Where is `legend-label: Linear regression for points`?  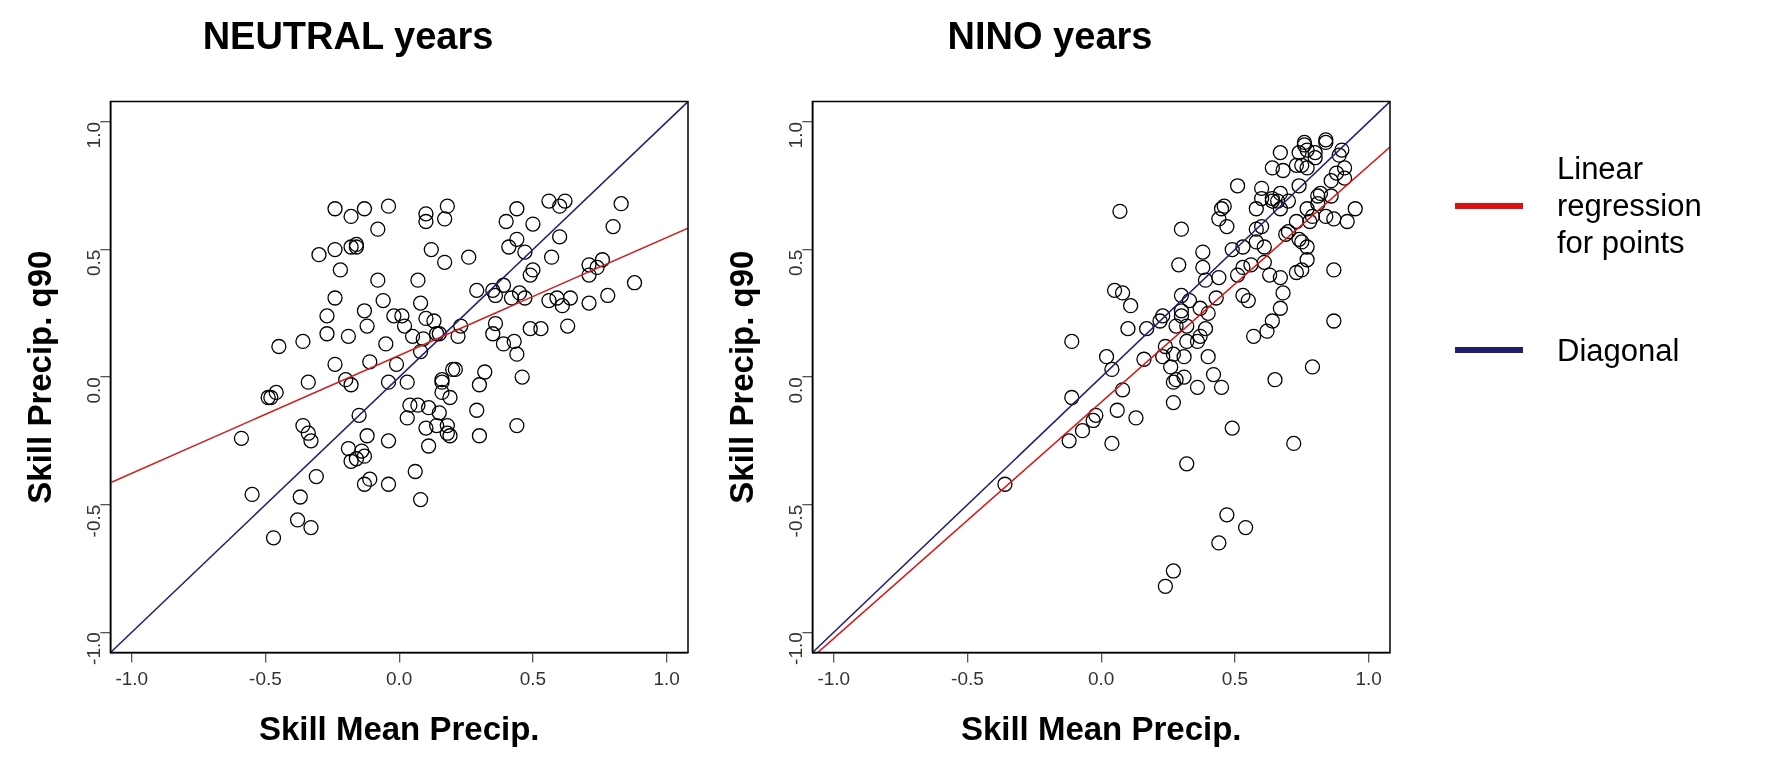
legend-label: Linear regression for points is located at coordinates (1630, 206).